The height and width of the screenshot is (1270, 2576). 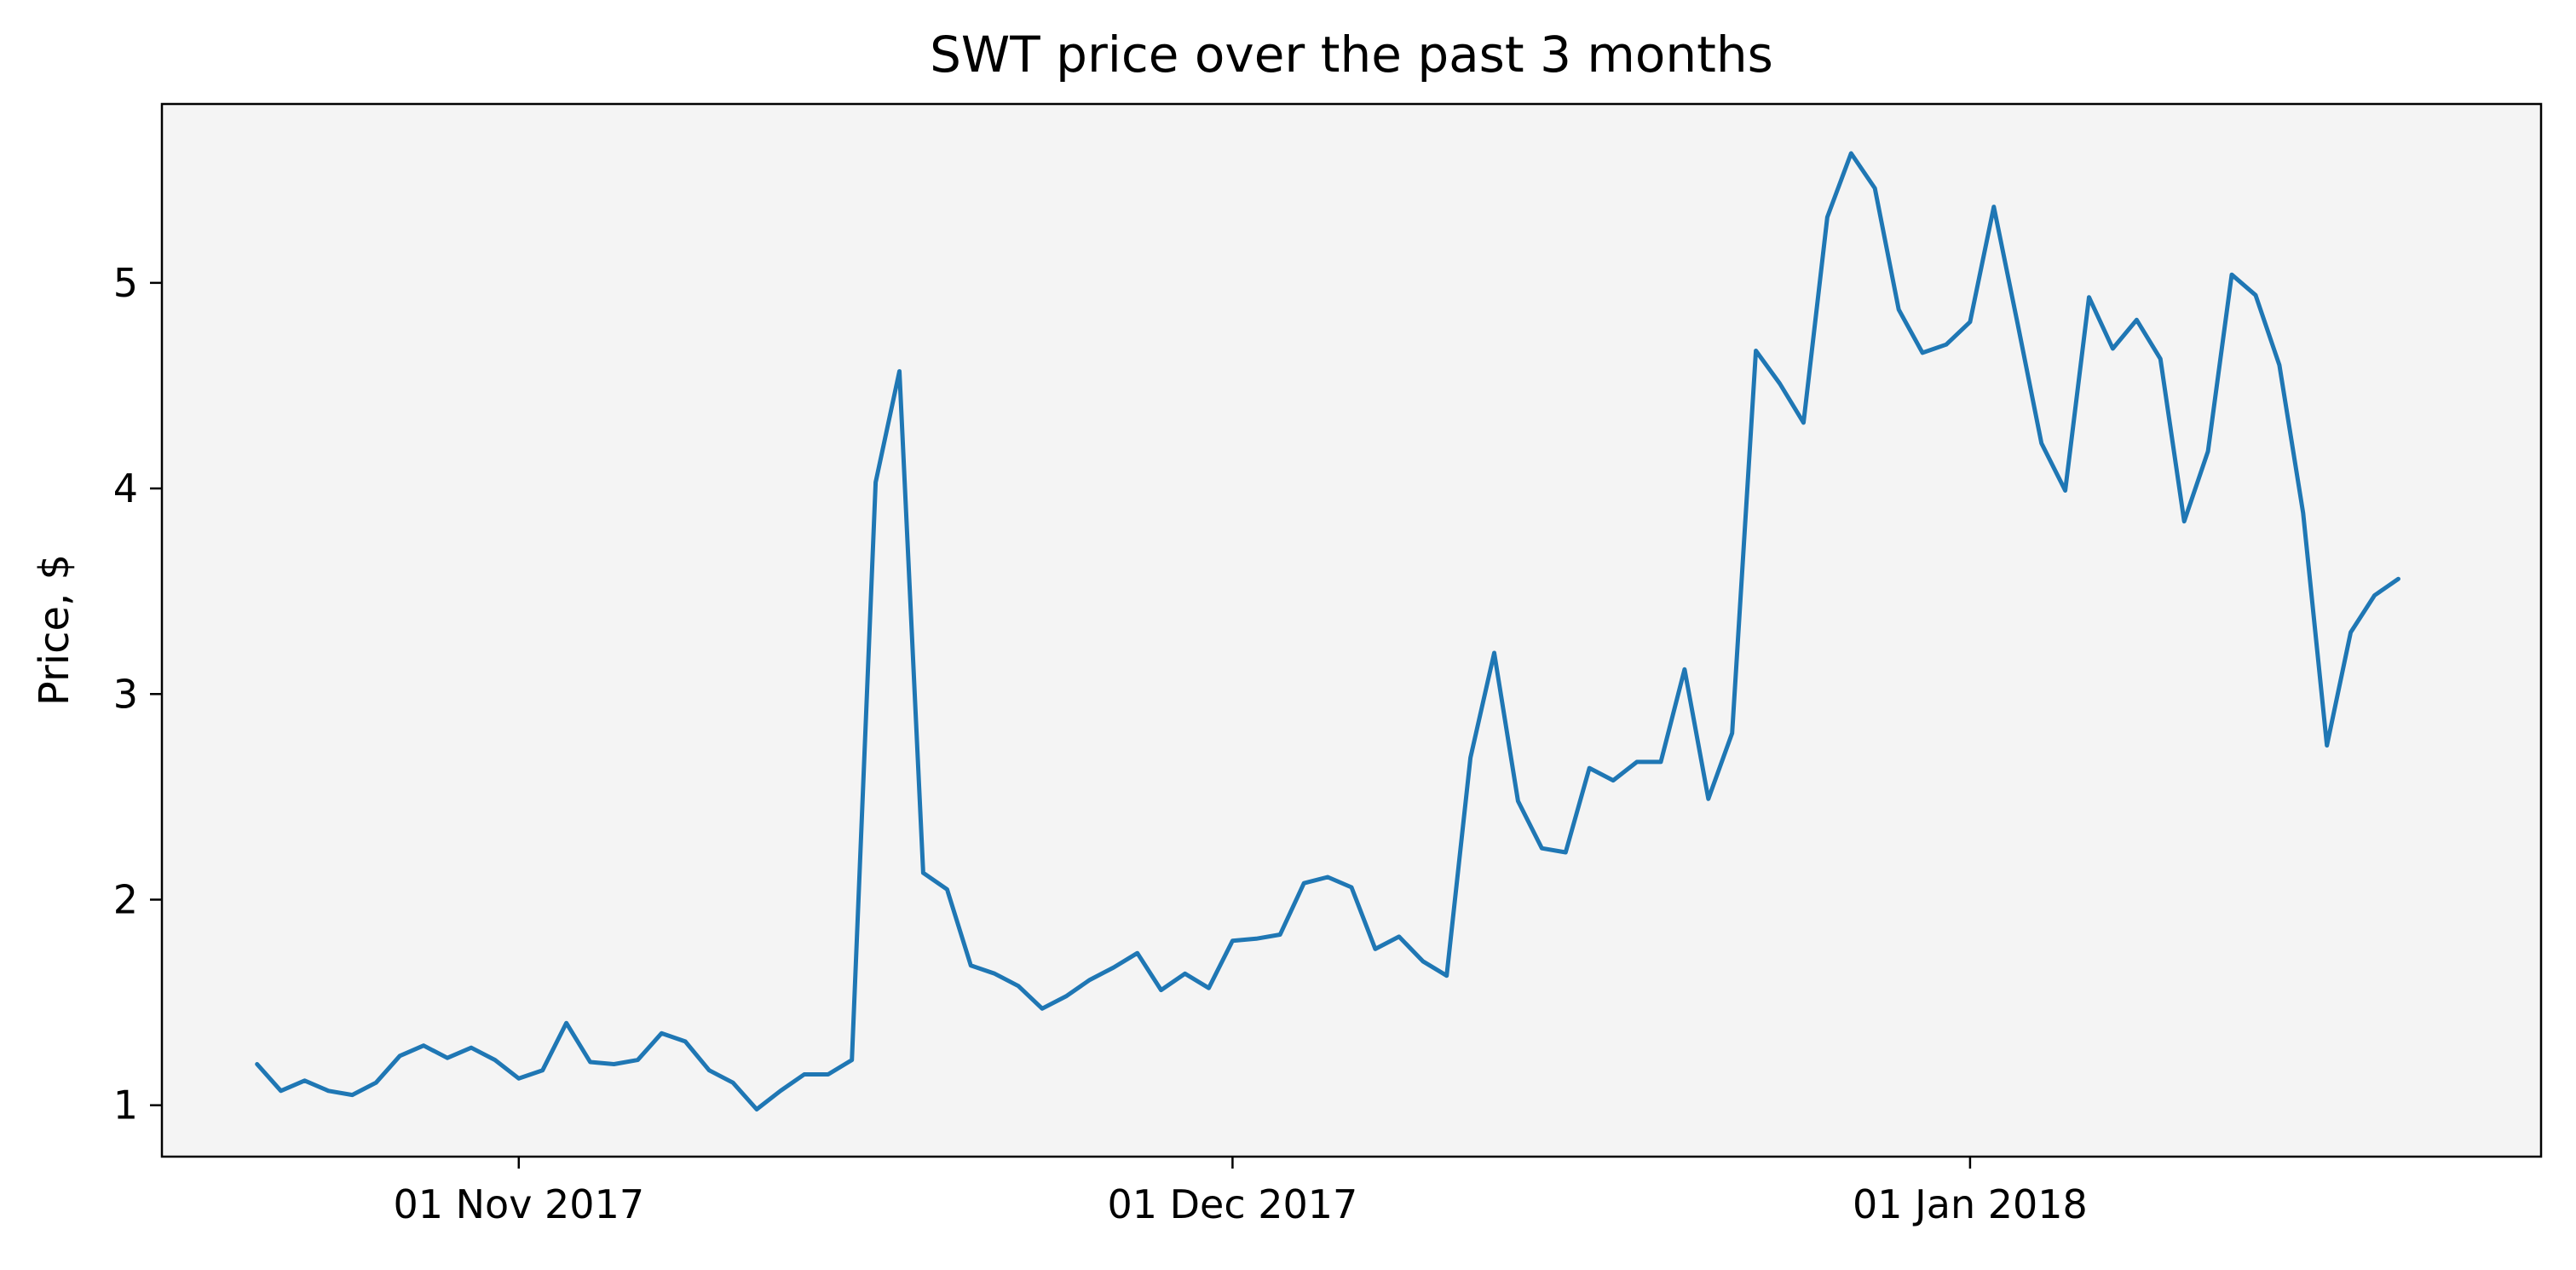 I want to click on y-tick-label: 5, so click(x=125, y=283).